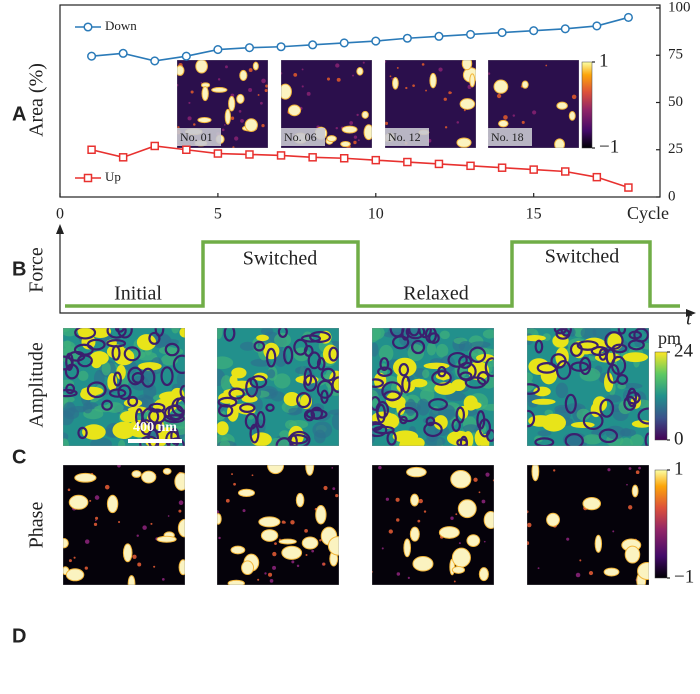 This screenshot has width=700, height=694. What do you see at coordinates (609, 146) in the screenshot?
I see `colorbar-tick-label: −1` at bounding box center [609, 146].